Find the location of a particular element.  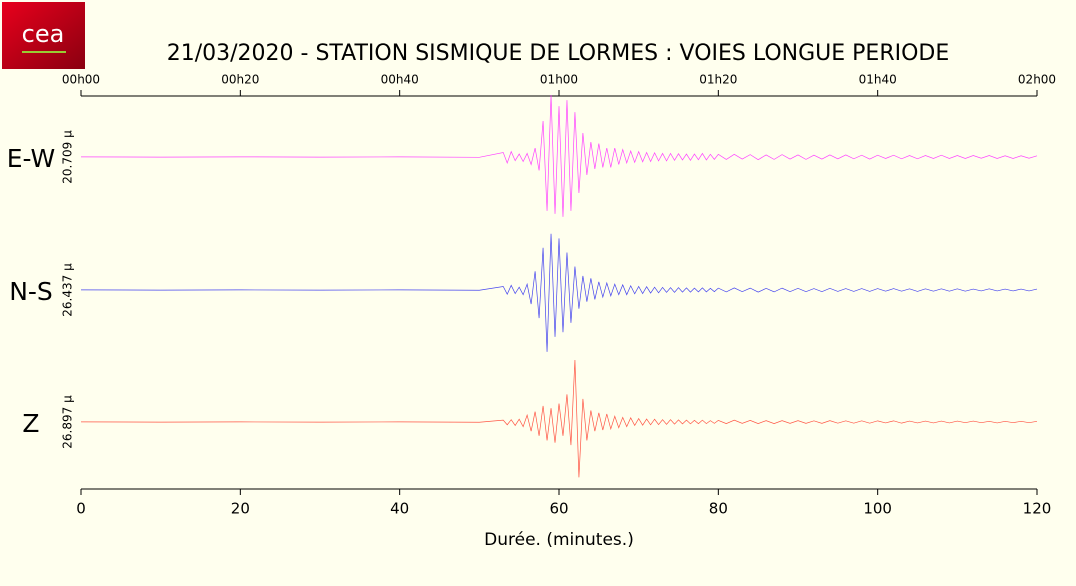

x2-tick-label: 02h00 is located at coordinates (1037, 80).